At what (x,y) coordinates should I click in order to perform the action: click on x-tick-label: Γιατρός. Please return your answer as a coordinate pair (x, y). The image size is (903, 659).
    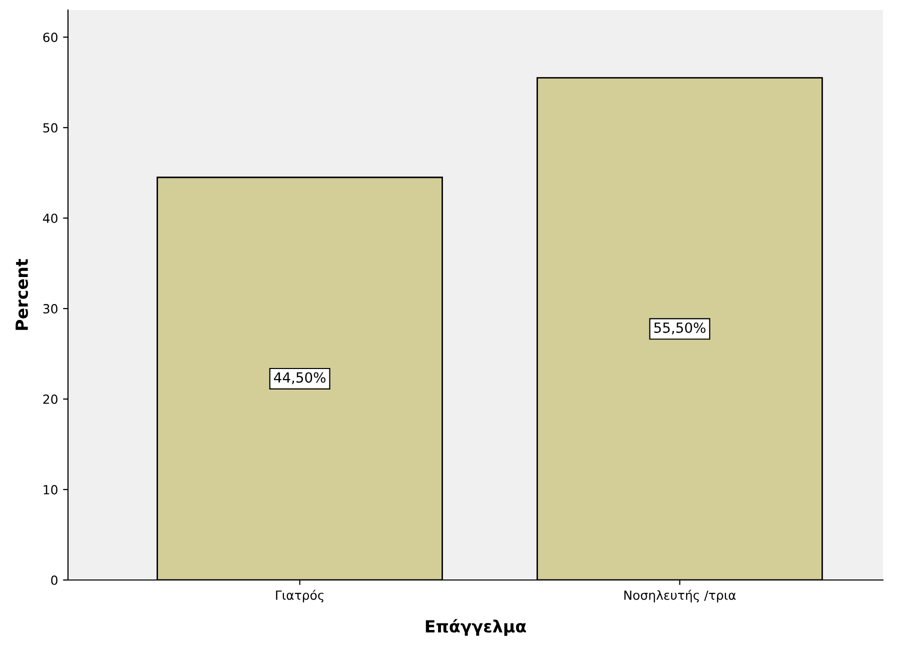
    Looking at the image, I should click on (300, 596).